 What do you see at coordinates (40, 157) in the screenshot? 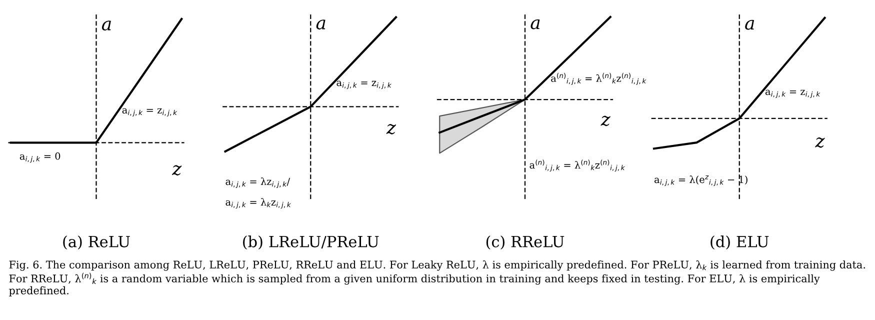
I see `text: a$_{i,j,k}$ = 0` at bounding box center [40, 157].